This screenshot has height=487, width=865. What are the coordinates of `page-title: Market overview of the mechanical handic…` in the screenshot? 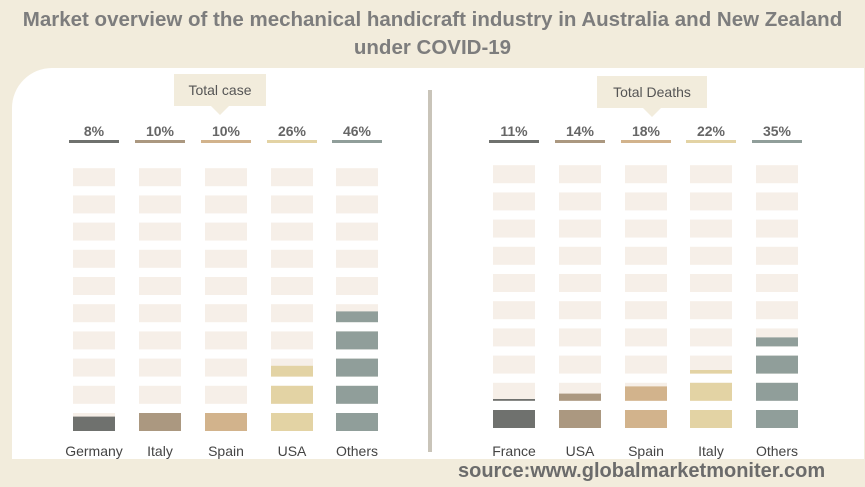 It's located at (432, 33).